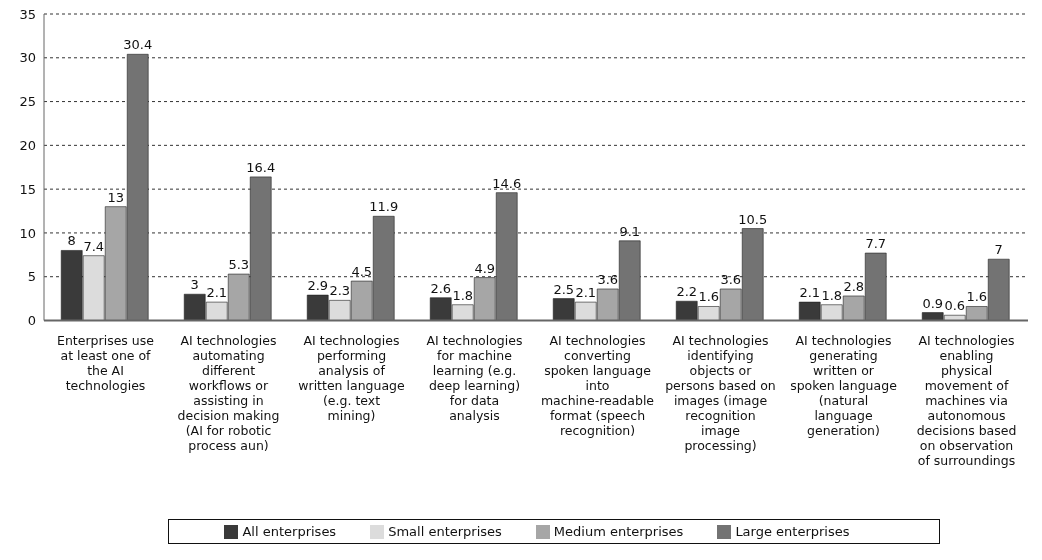 The width and height of the screenshot is (1042, 560). Describe the element at coordinates (753, 219) in the screenshot. I see `data-label: 10.5` at that location.